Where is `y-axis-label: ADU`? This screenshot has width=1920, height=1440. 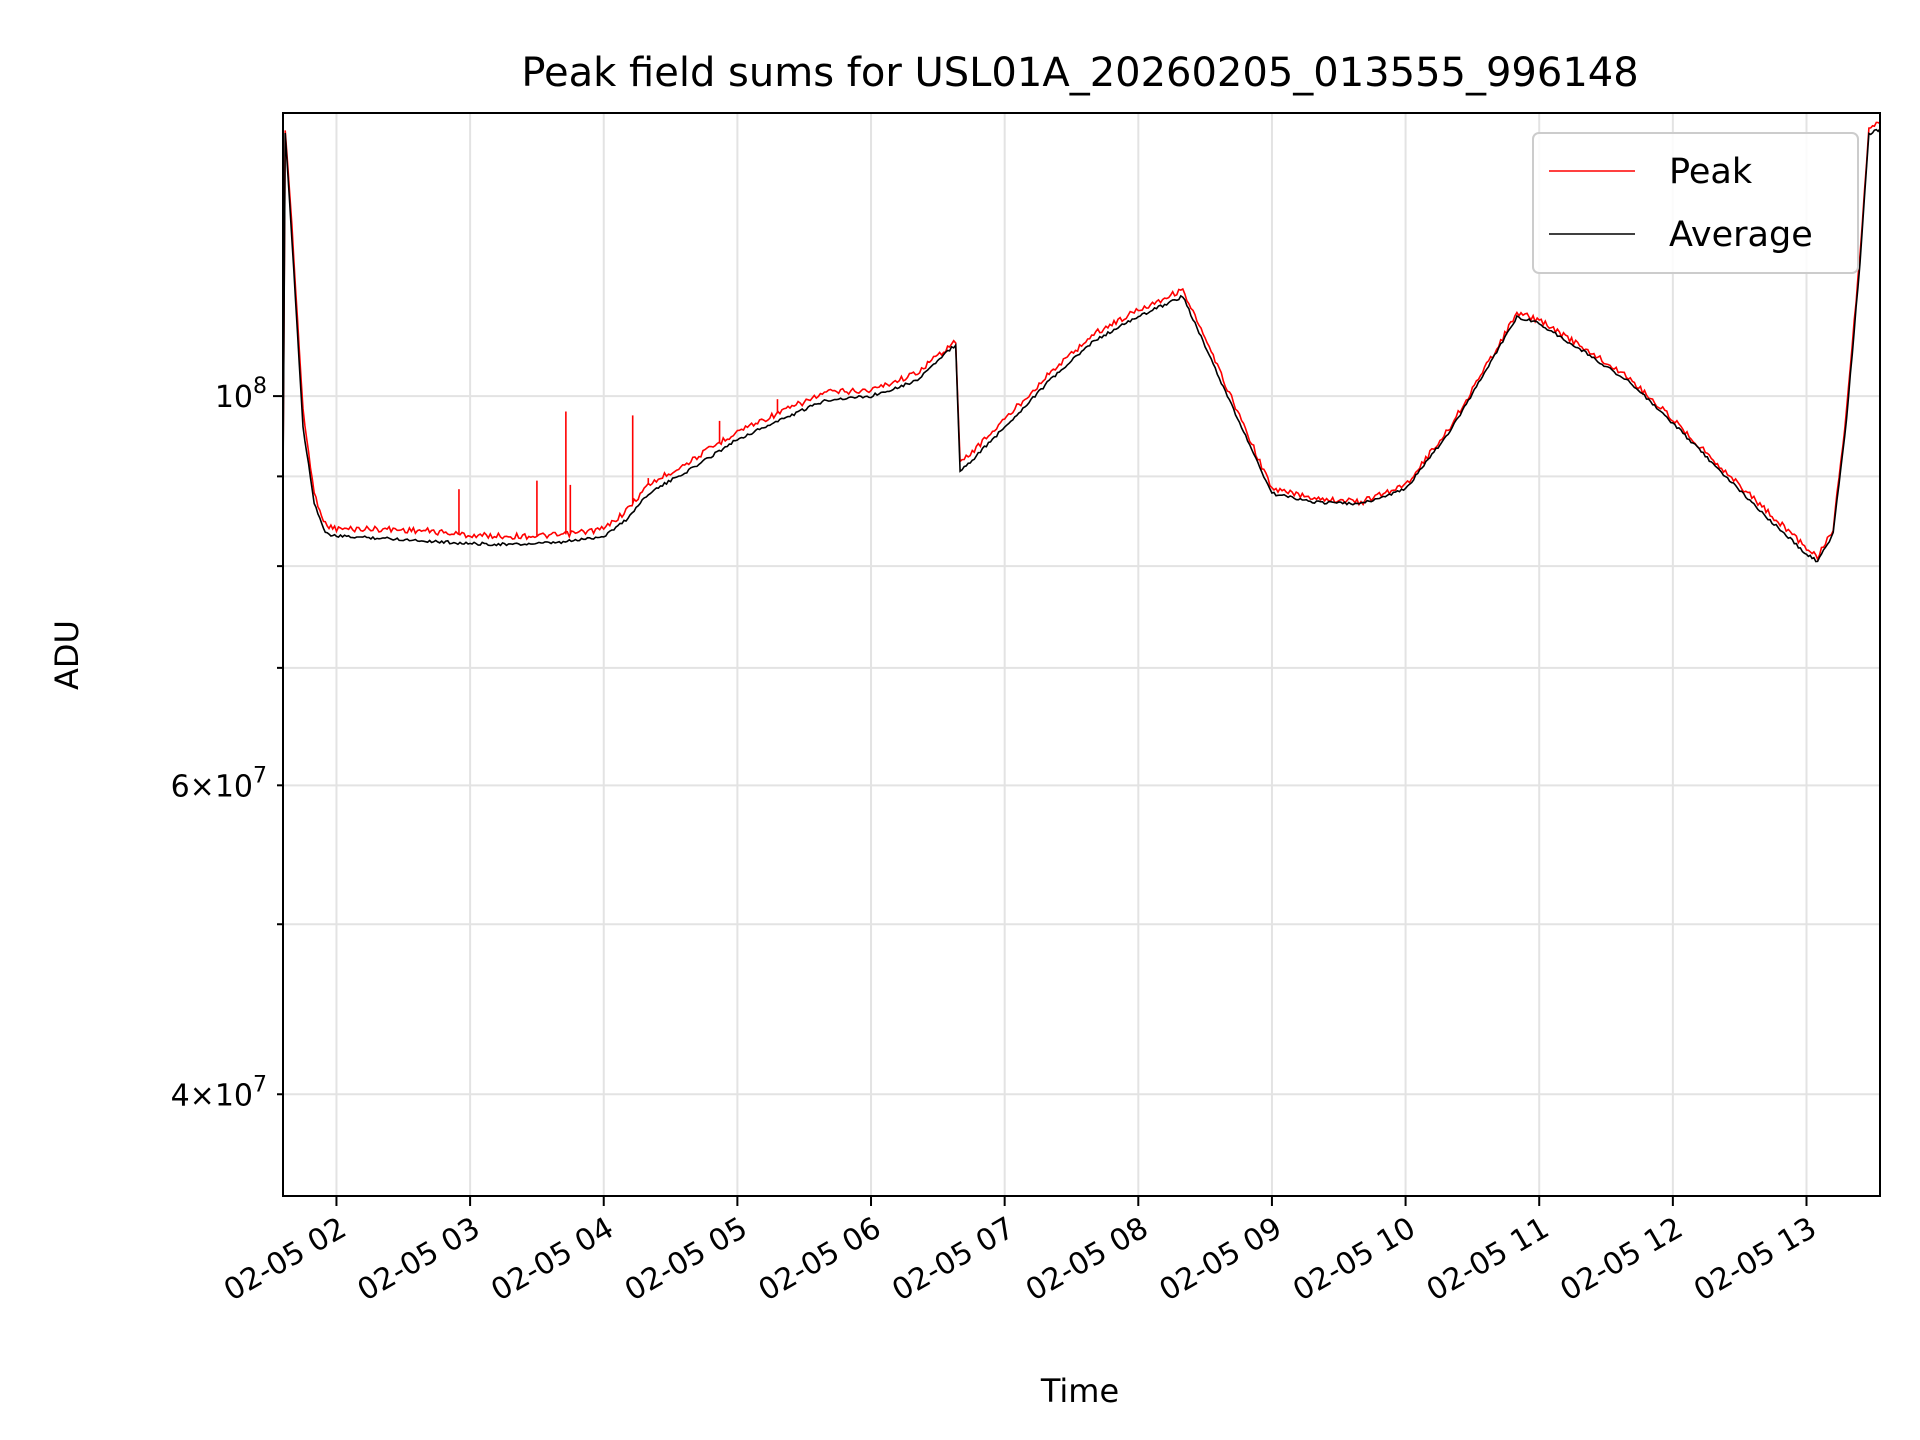 y-axis-label: ADU is located at coordinates (67, 655).